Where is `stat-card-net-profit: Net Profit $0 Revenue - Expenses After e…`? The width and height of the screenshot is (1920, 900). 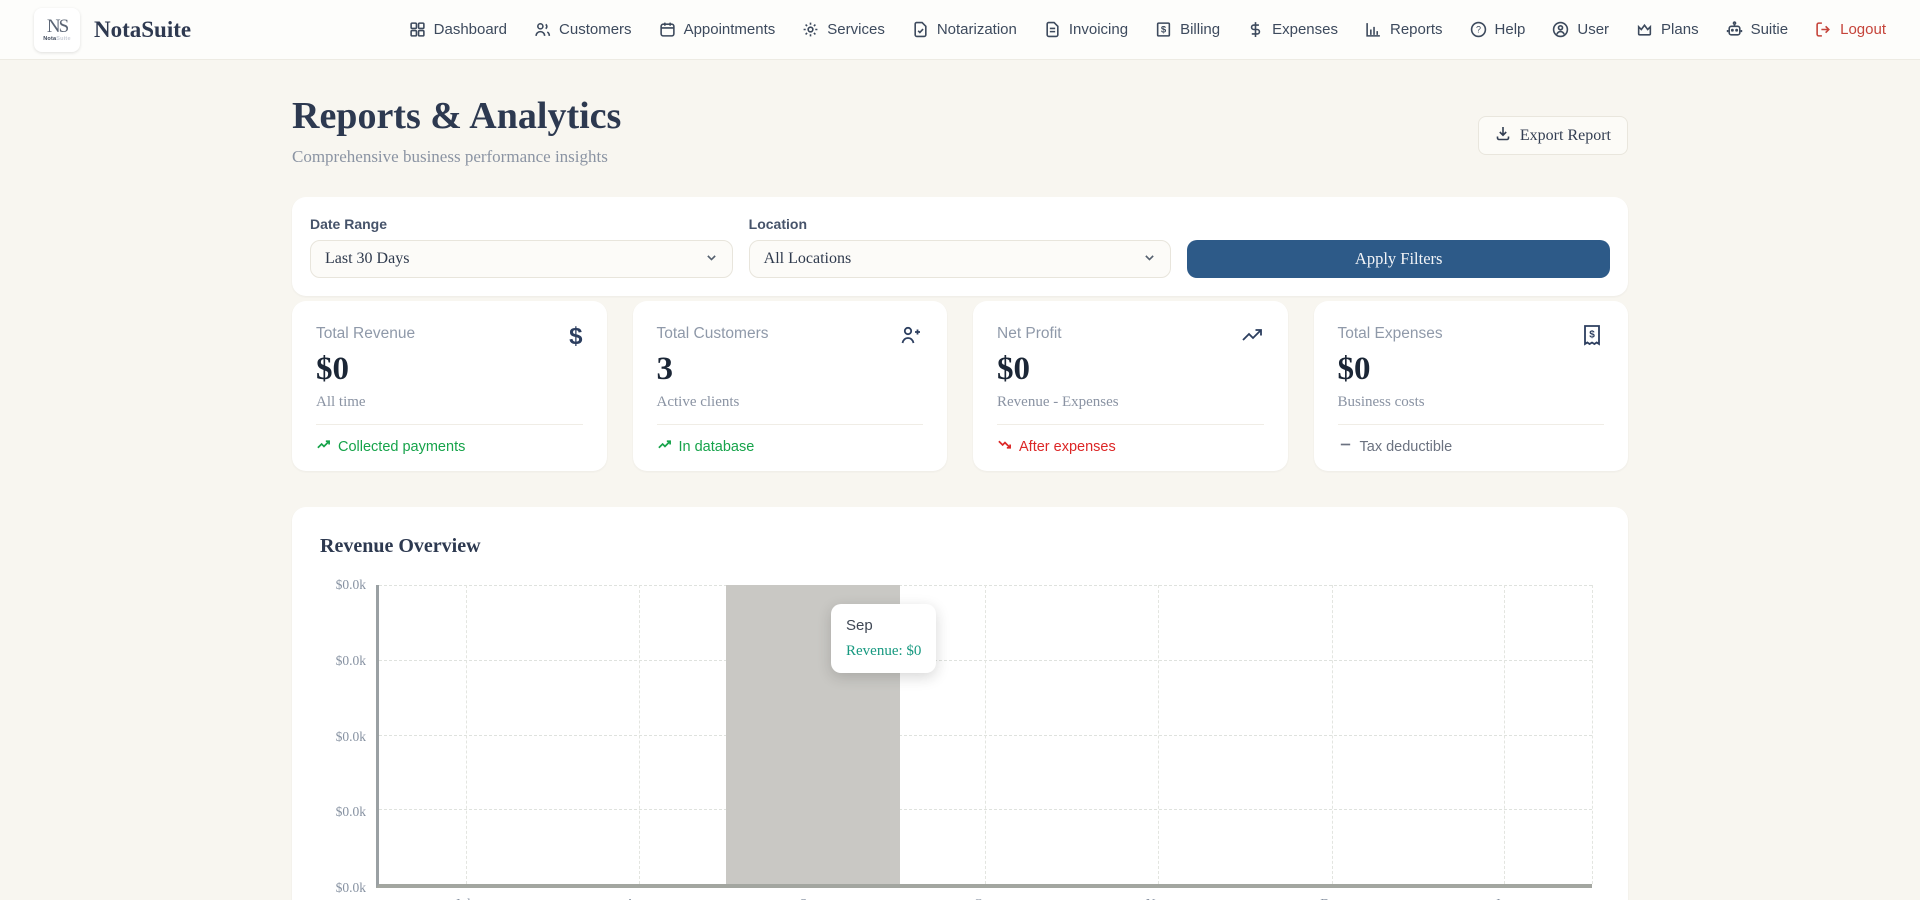 stat-card-net-profit: Net Profit $0 Revenue - Expenses After e… is located at coordinates (1130, 386).